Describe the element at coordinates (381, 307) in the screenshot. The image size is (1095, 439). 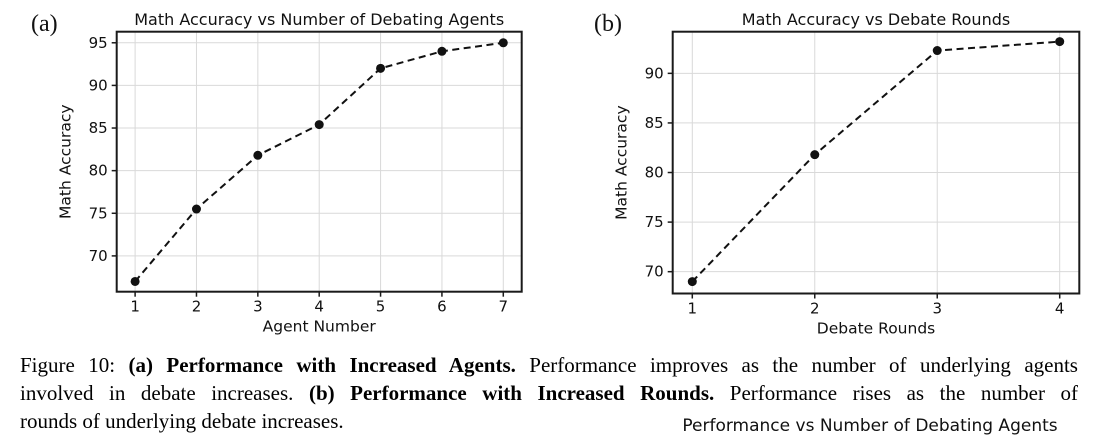
I see `x-tick-label: 5` at that location.